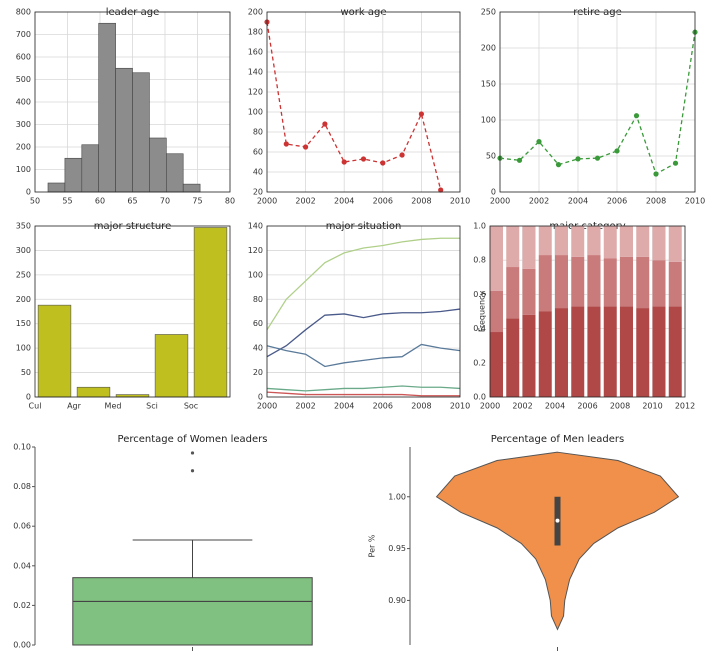 The image size is (716, 662). What do you see at coordinates (35, 201) in the screenshot?
I see `x-tick-label: 50` at bounding box center [35, 201].